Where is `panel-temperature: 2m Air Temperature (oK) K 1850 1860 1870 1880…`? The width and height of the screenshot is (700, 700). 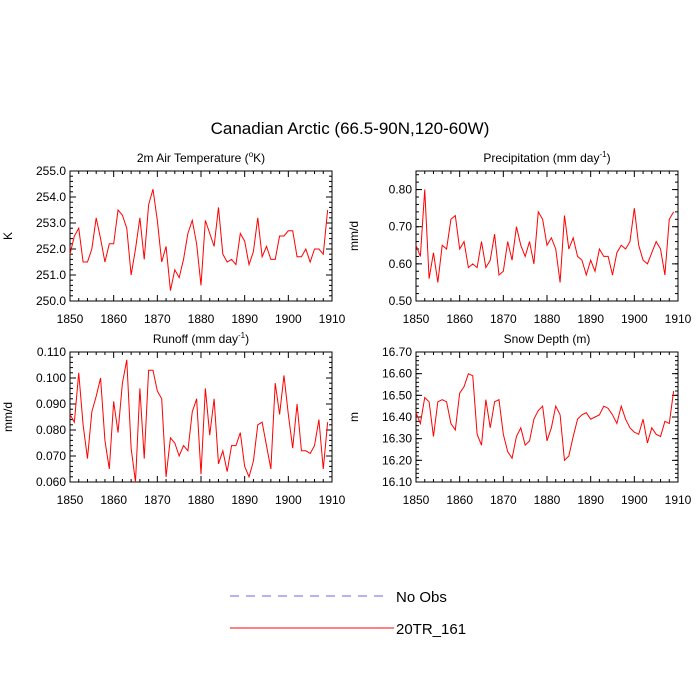 panel-temperature: 2m Air Temperature (oK) K 1850 1860 1870 1880… is located at coordinates (173, 238).